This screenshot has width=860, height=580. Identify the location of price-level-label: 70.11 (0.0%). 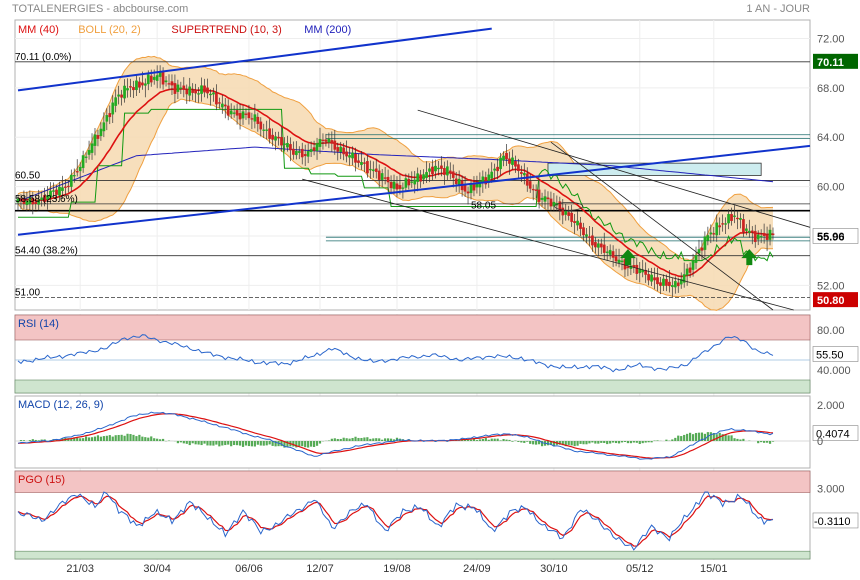
(43, 57).